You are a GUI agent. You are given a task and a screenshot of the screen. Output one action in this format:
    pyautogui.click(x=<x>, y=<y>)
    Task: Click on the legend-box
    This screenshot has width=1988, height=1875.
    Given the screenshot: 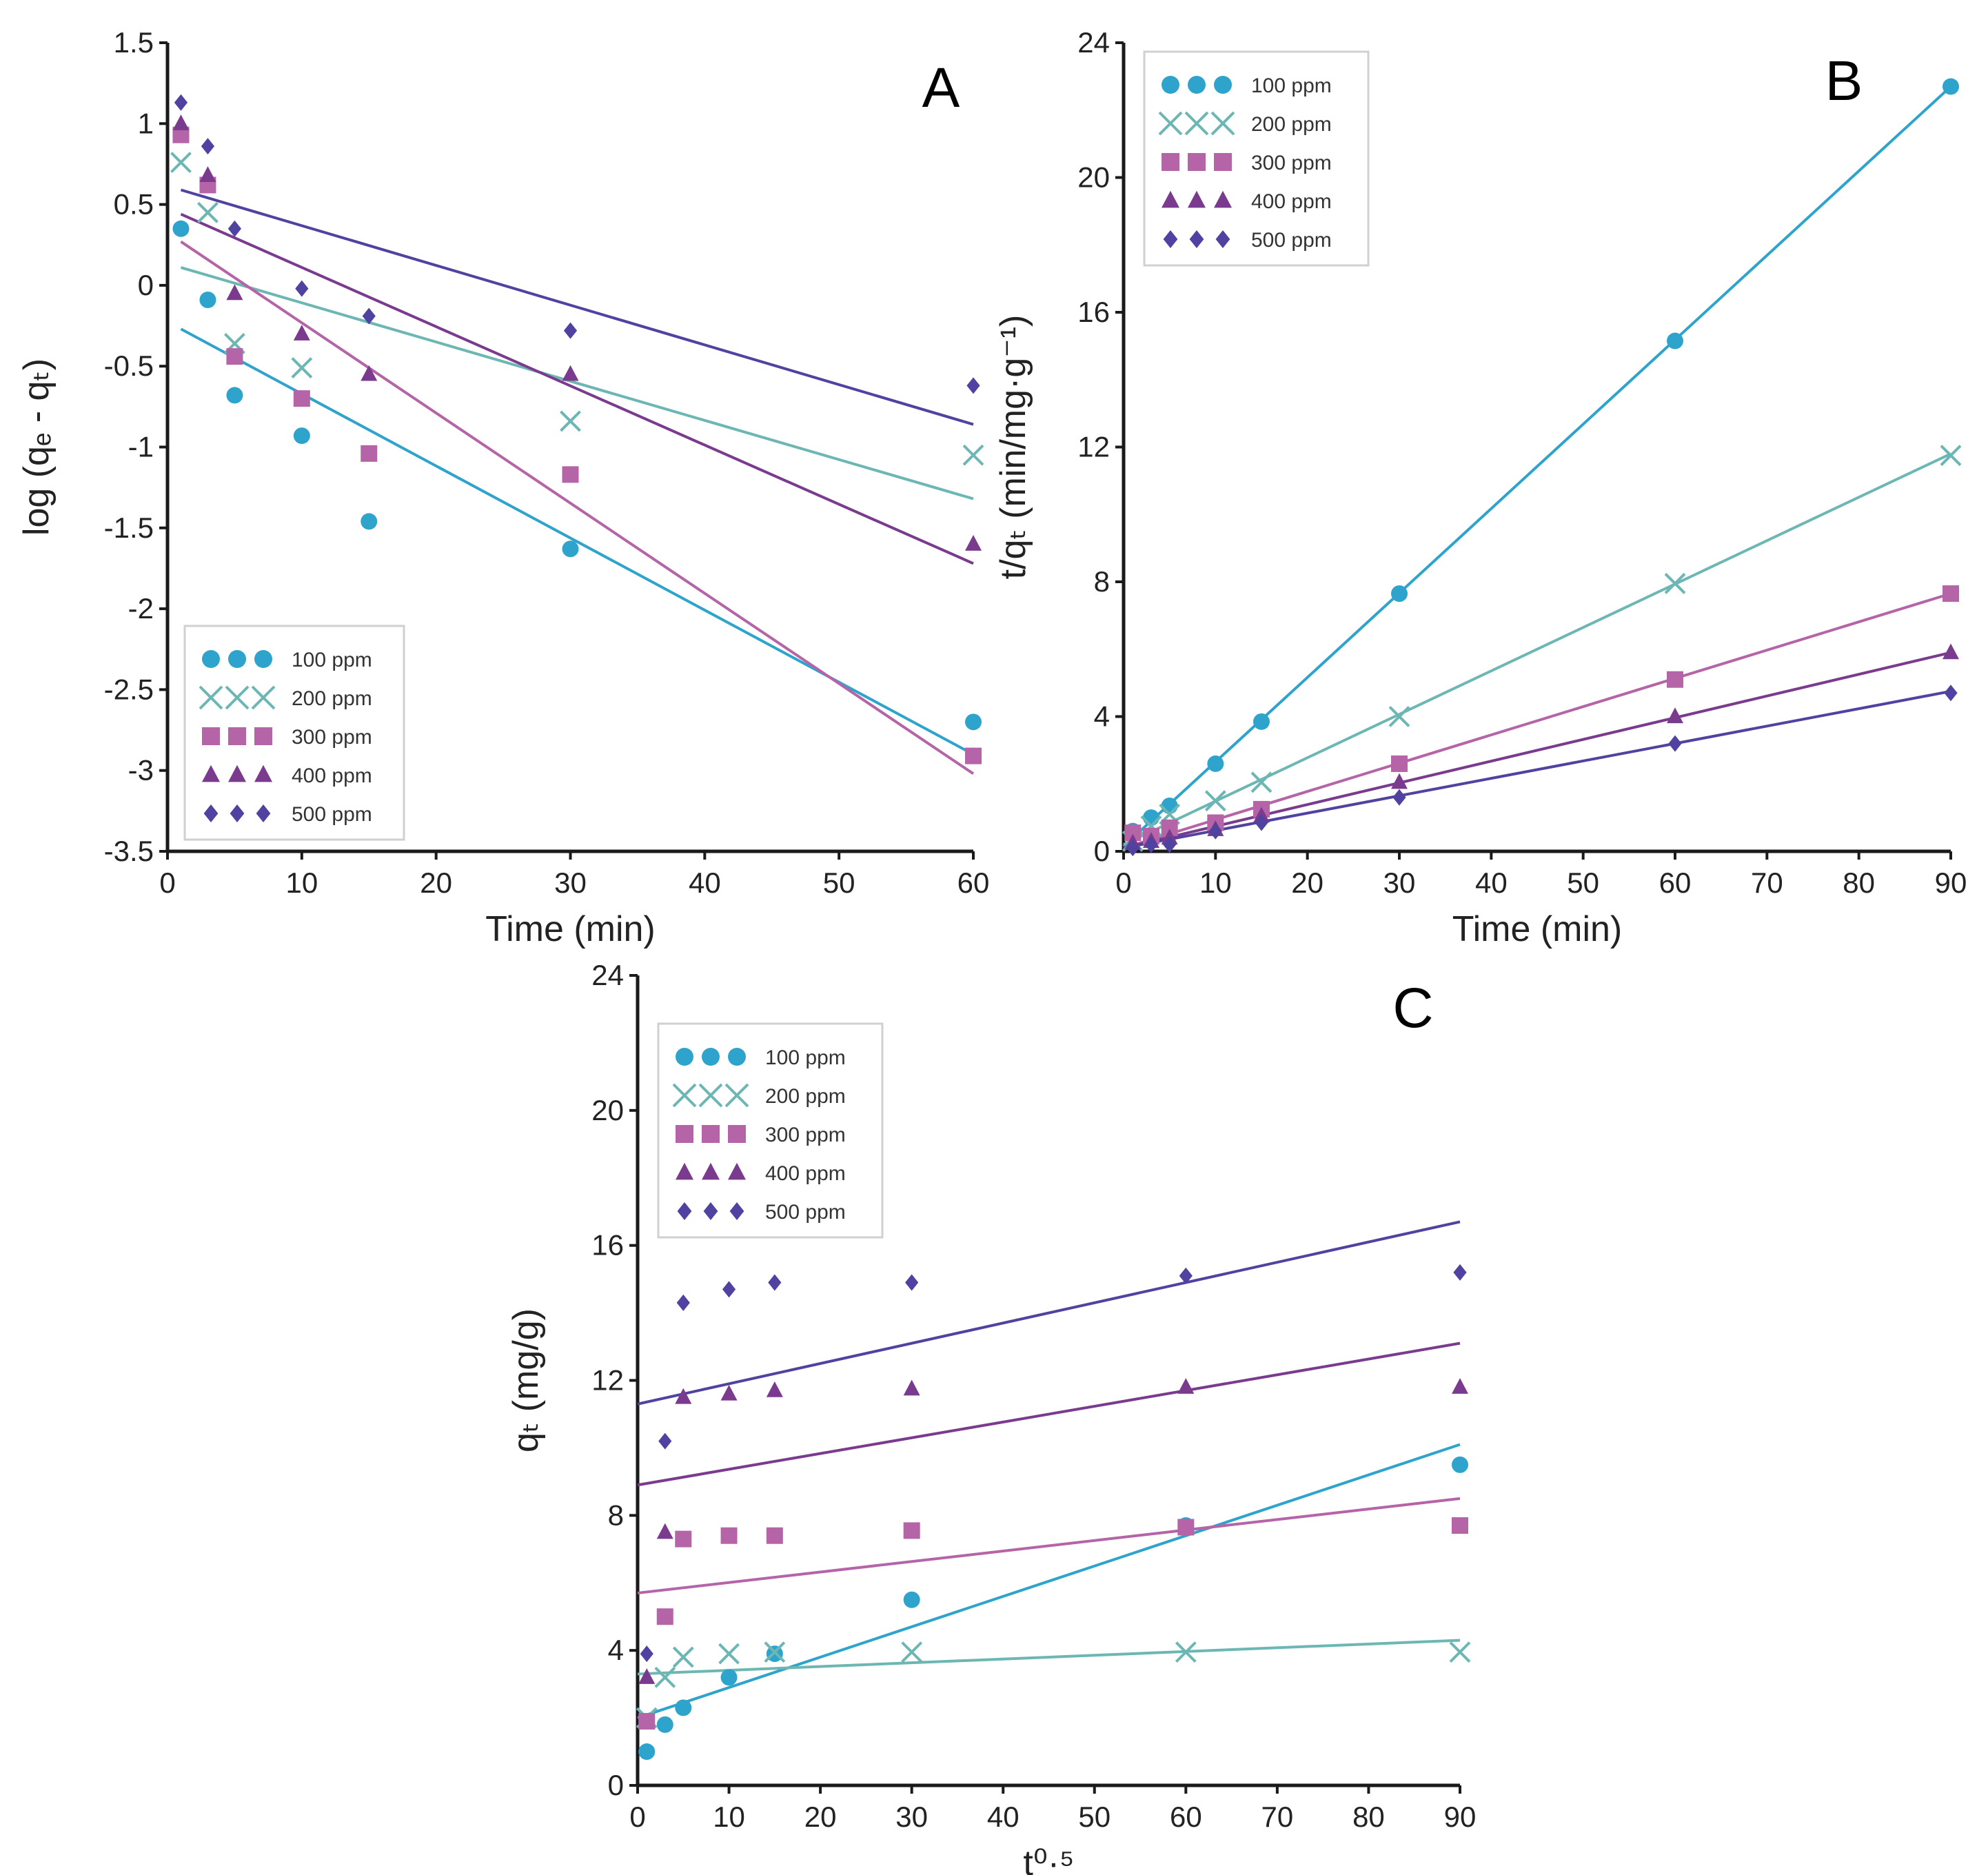 What is the action you would take?
    pyautogui.click(x=294, y=733)
    